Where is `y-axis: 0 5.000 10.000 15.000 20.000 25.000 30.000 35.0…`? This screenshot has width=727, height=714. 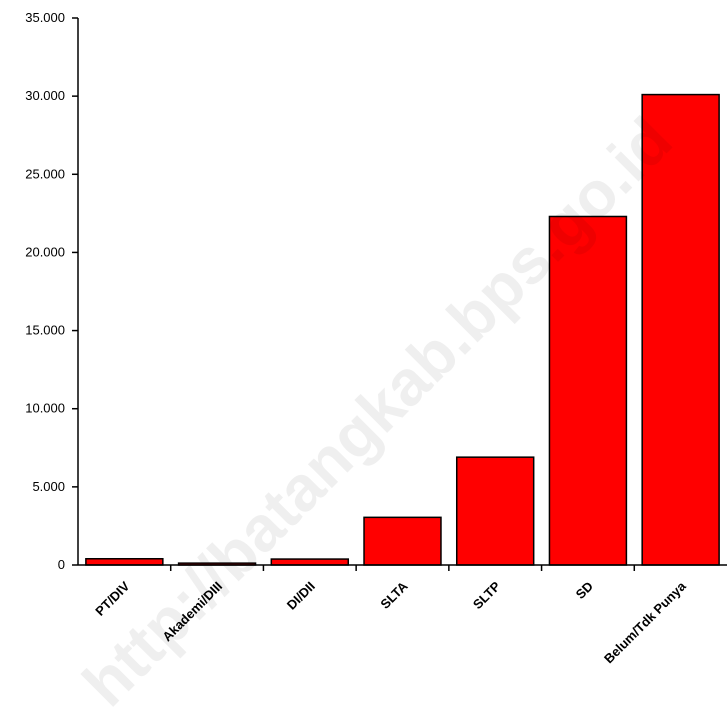
y-axis: 0 5.000 10.000 15.000 20.000 25.000 30.000 35.0… is located at coordinates (52, 291).